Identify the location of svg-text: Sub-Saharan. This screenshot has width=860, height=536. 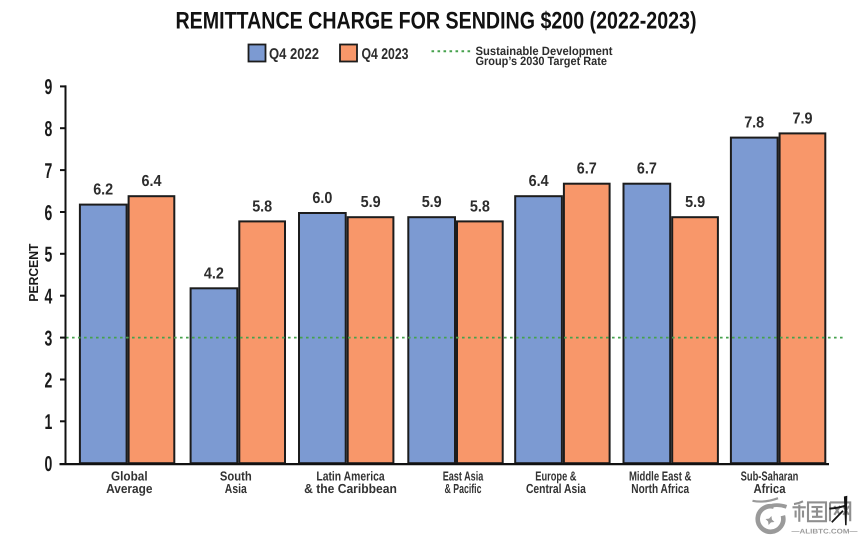
(770, 476).